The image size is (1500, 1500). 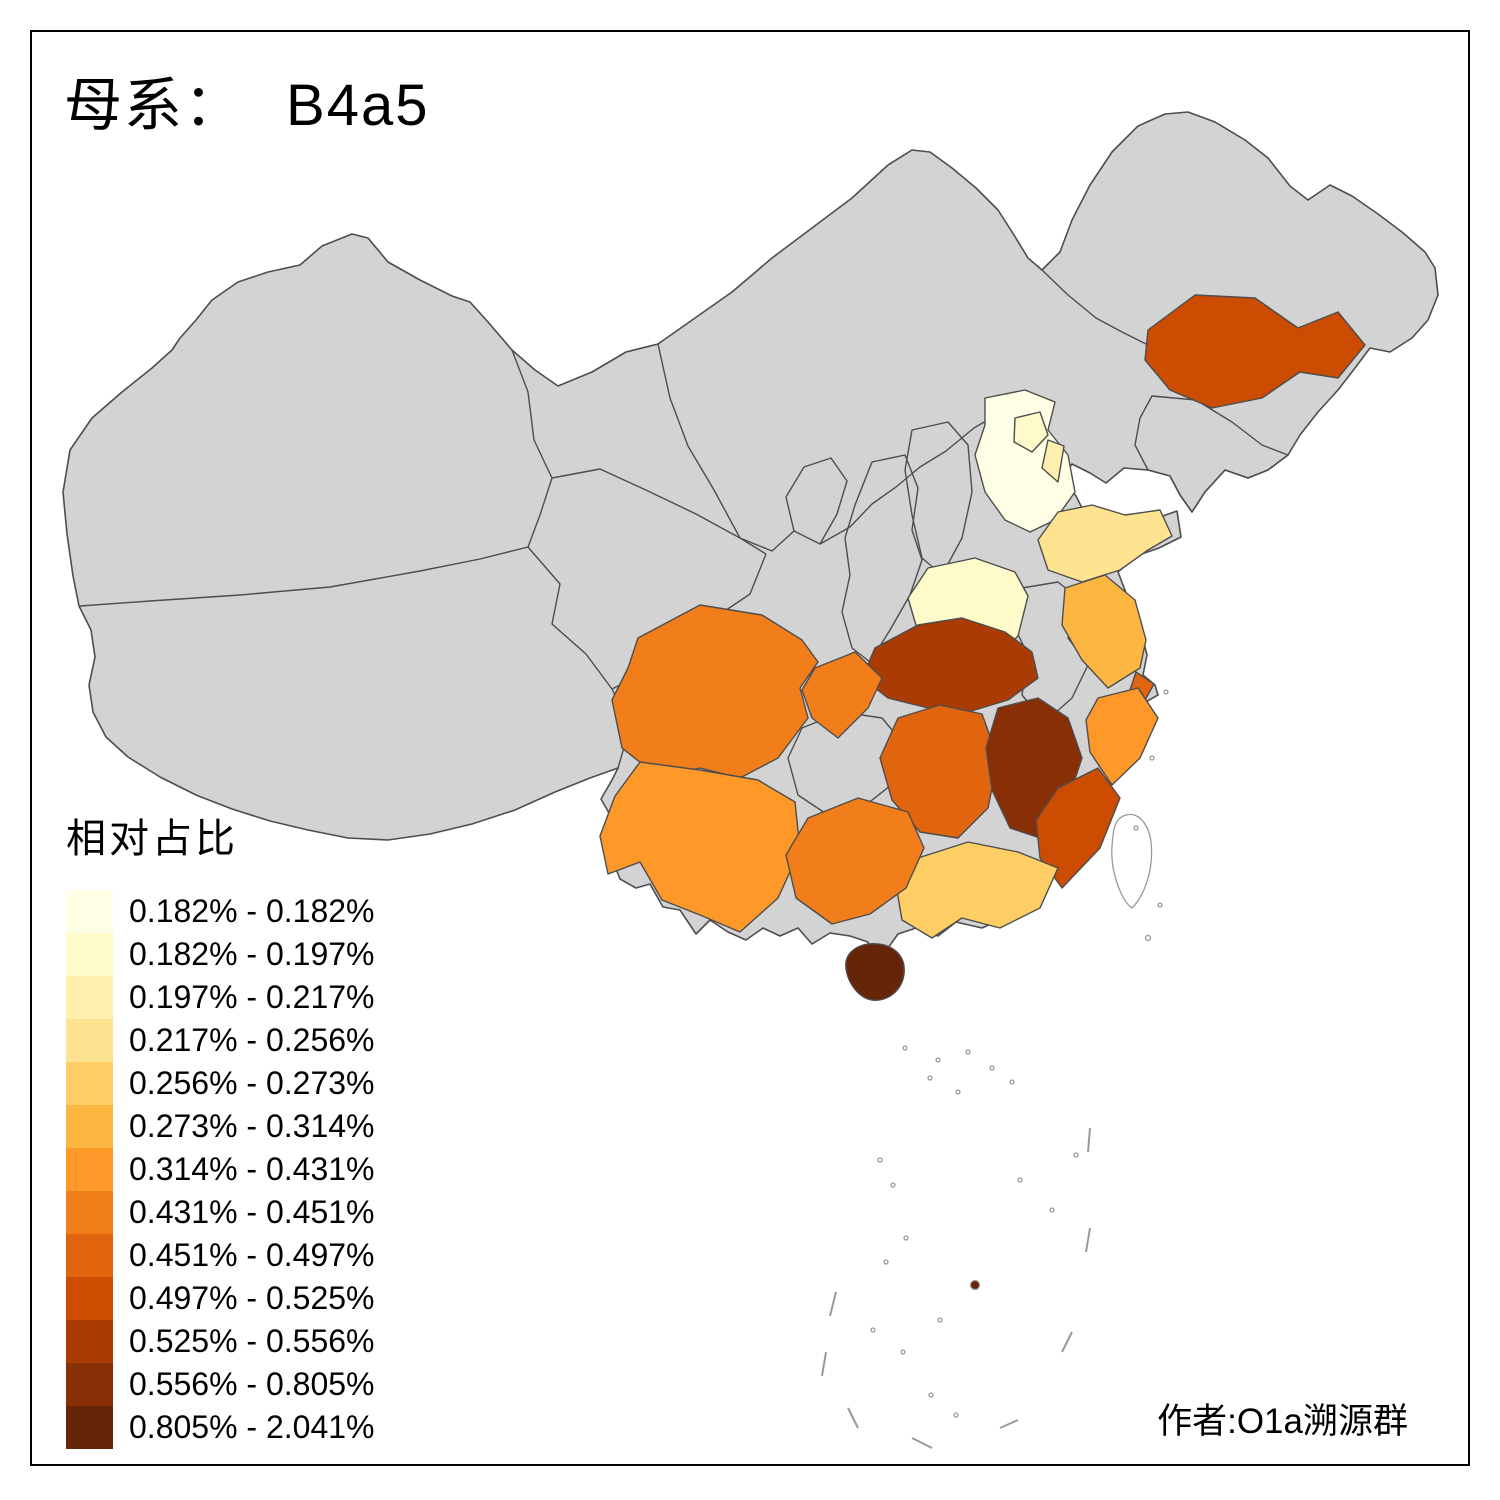 What do you see at coordinates (1105, 543) in the screenshot?
I see `province-shandong` at bounding box center [1105, 543].